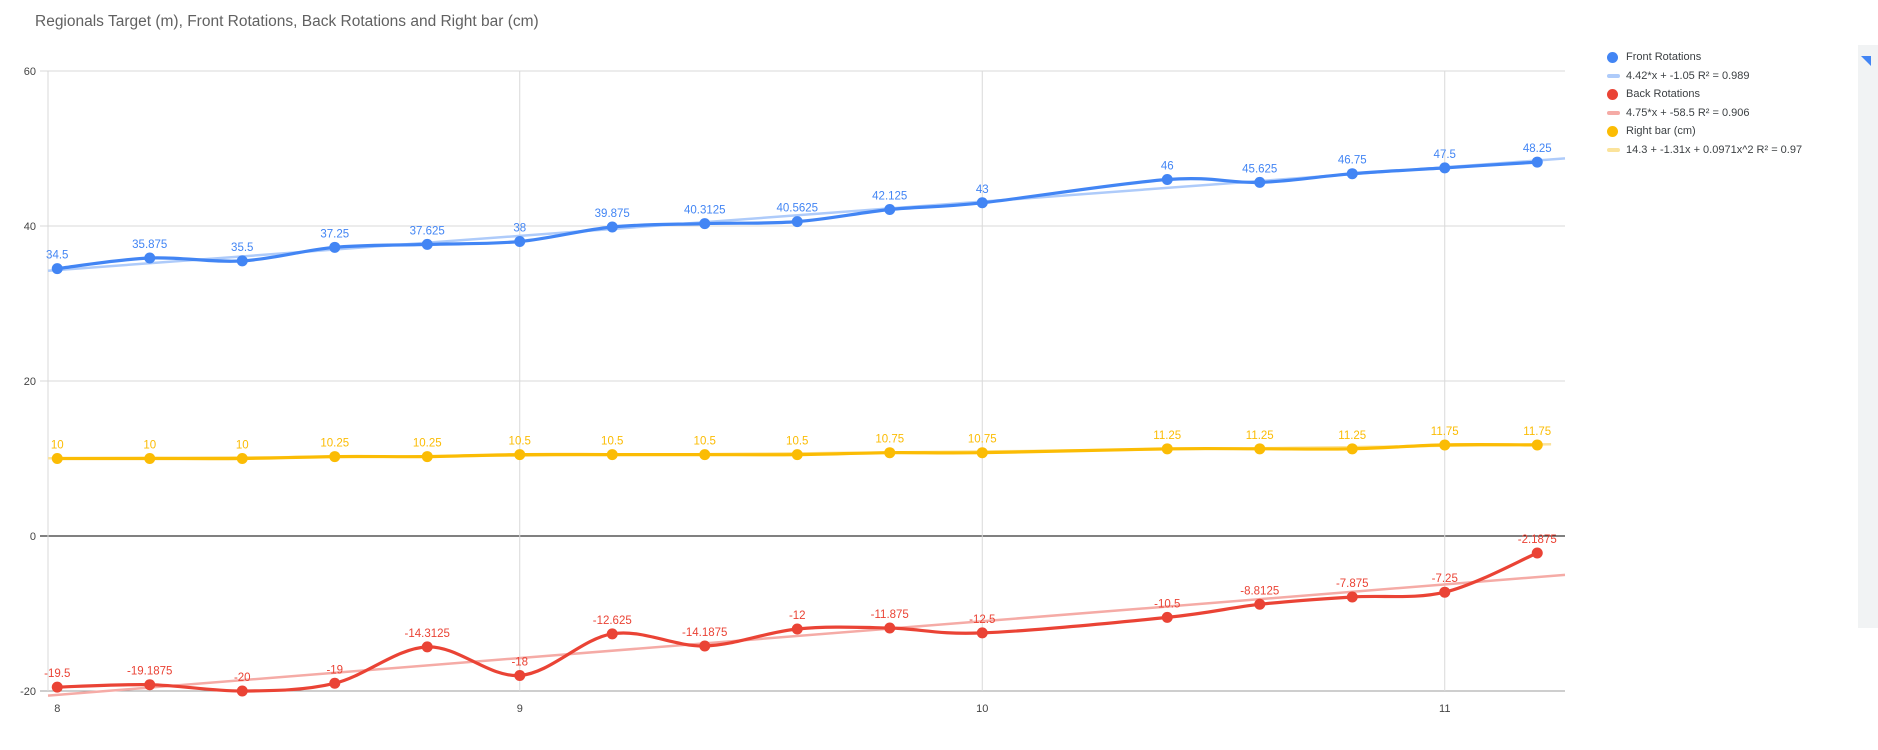 Image resolution: width=1878 pixels, height=750 pixels. What do you see at coordinates (797, 209) in the screenshot?
I see `data-label-front-rotations: 40.5625` at bounding box center [797, 209].